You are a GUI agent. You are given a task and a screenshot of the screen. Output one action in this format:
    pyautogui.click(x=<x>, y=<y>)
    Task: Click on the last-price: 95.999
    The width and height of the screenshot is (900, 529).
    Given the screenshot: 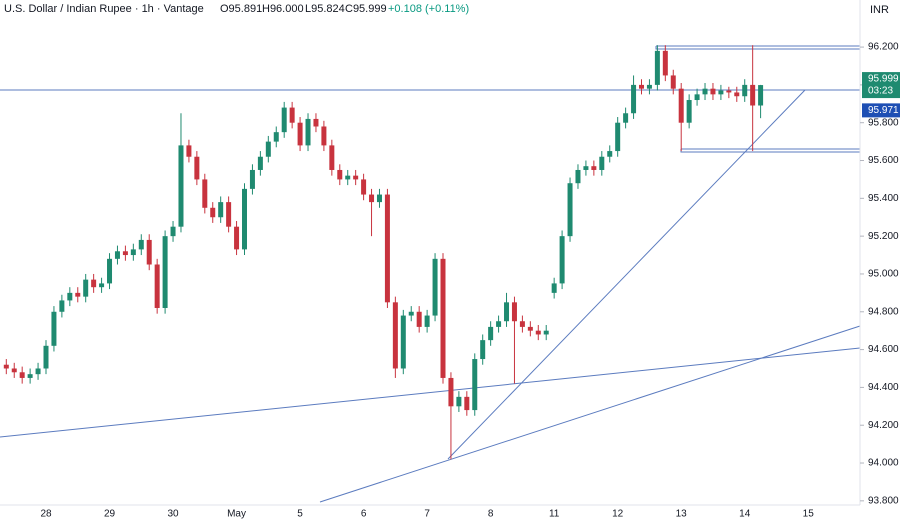 What is the action you would take?
    pyautogui.click(x=883, y=79)
    